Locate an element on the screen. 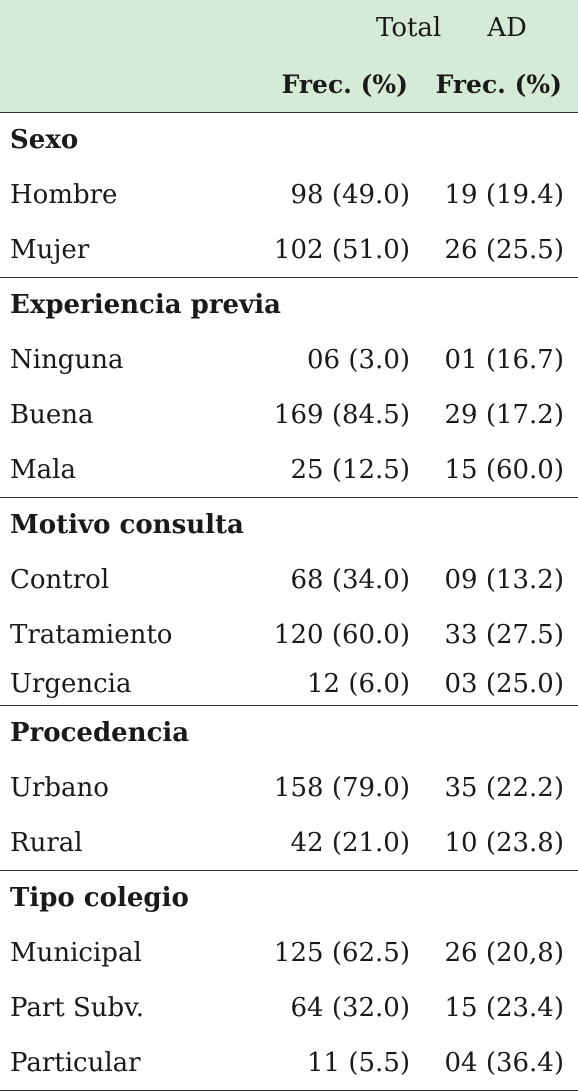 The image size is (578, 1091). table-row: Buena 169 (84.5) 29 (17.2) is located at coordinates (289, 414).